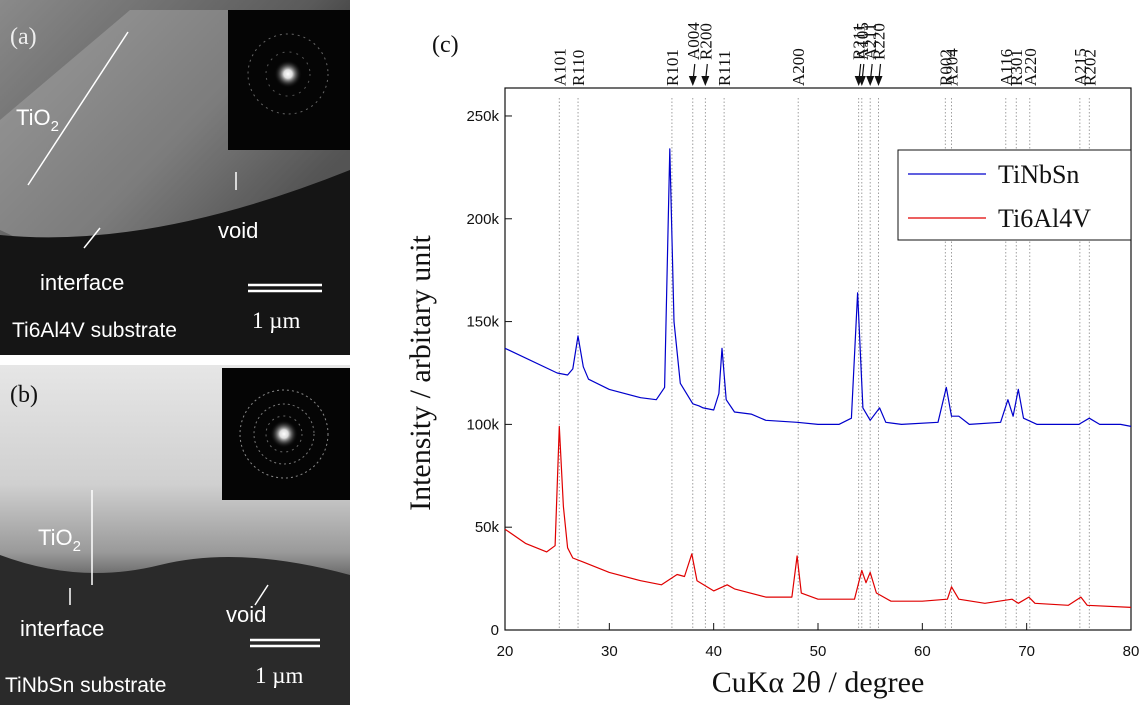 The width and height of the screenshot is (1142, 705). Describe the element at coordinates (23, 37) in the screenshot. I see `panel-label: (a)` at that location.